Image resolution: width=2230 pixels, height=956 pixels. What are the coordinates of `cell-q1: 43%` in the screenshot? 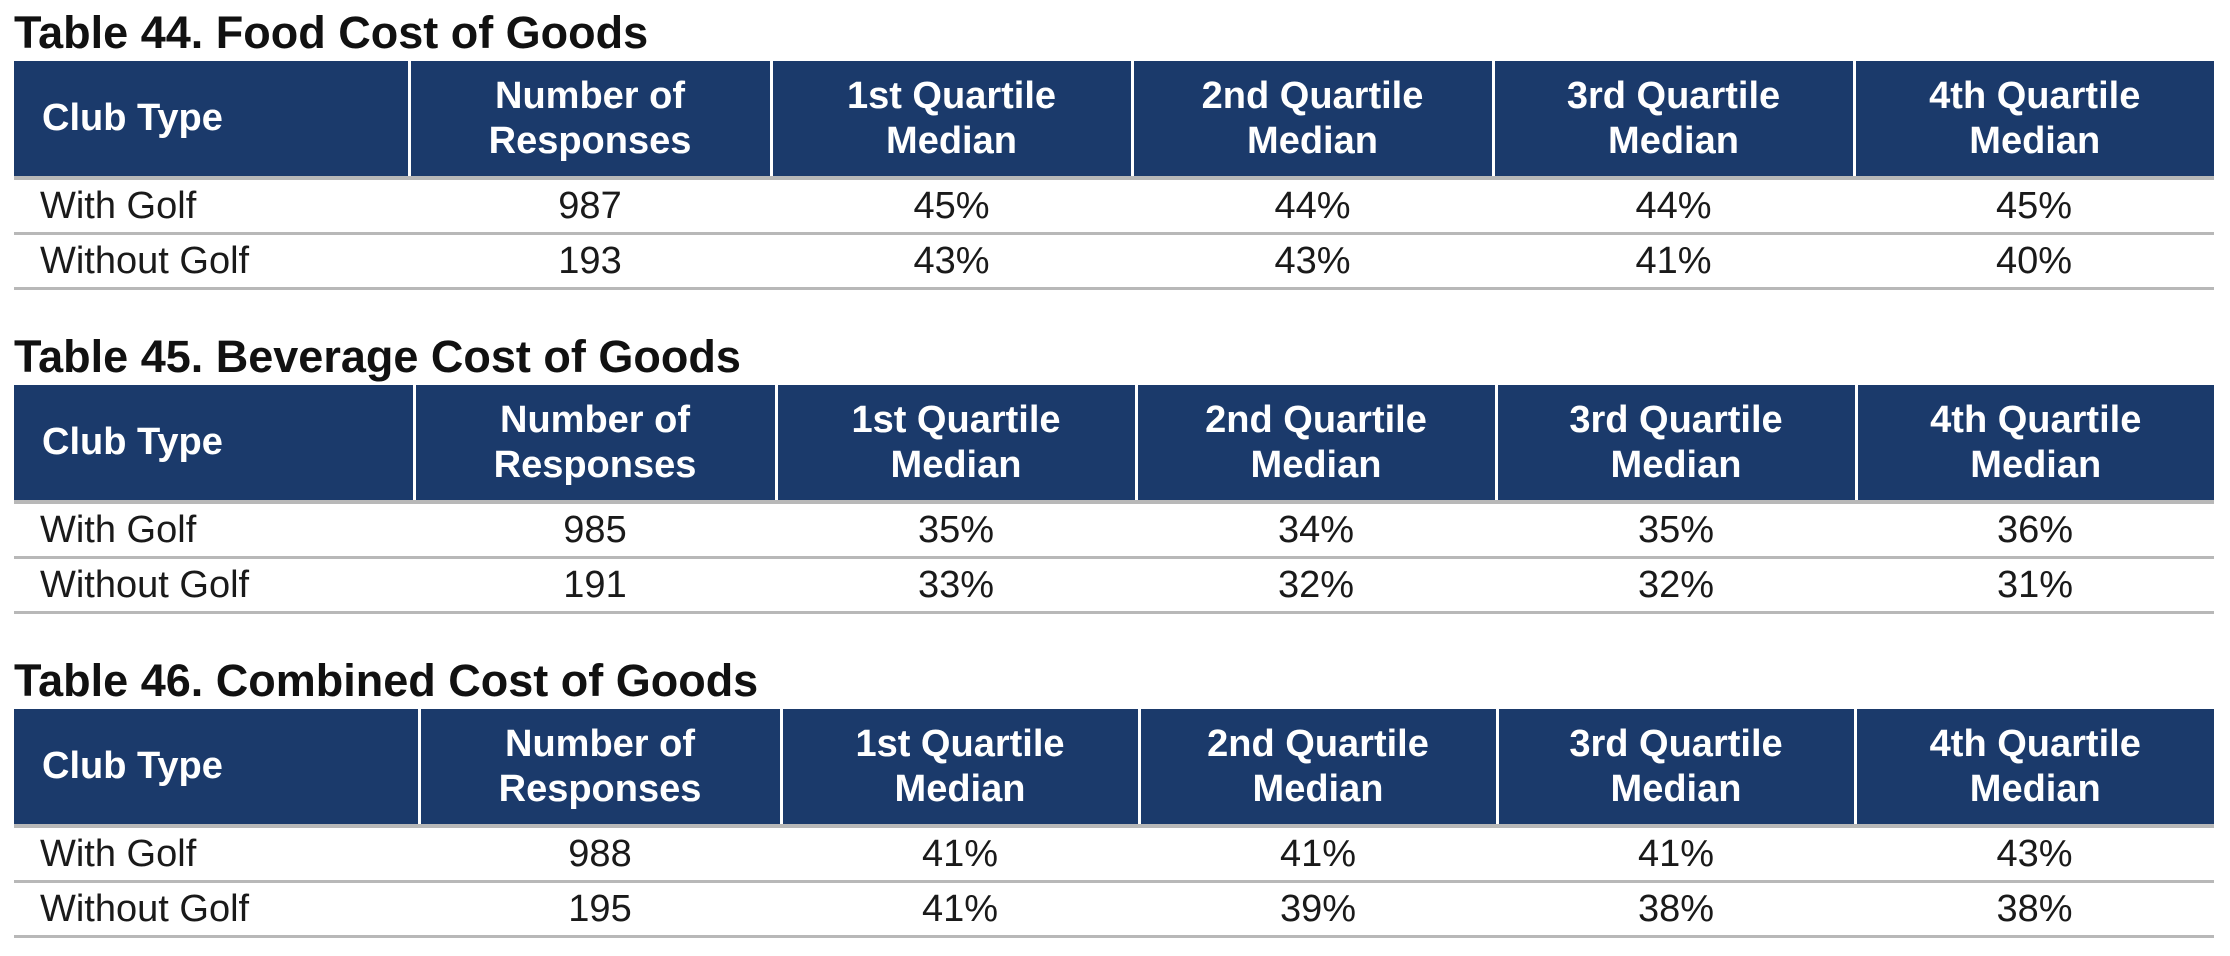 It's located at (951, 261).